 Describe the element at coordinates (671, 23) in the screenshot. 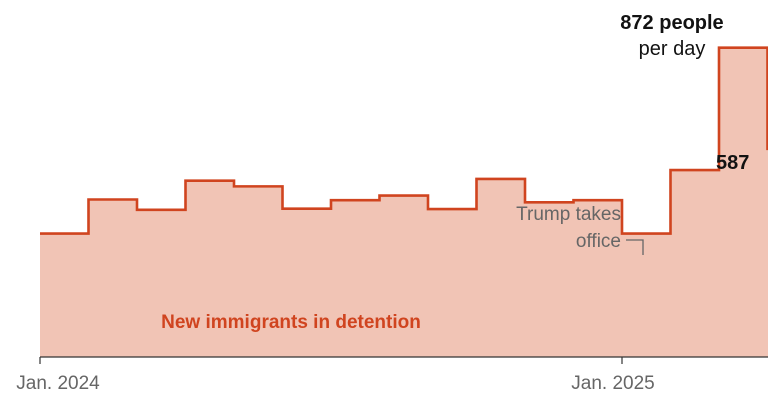

I see `peak-value-label: 872 people` at that location.